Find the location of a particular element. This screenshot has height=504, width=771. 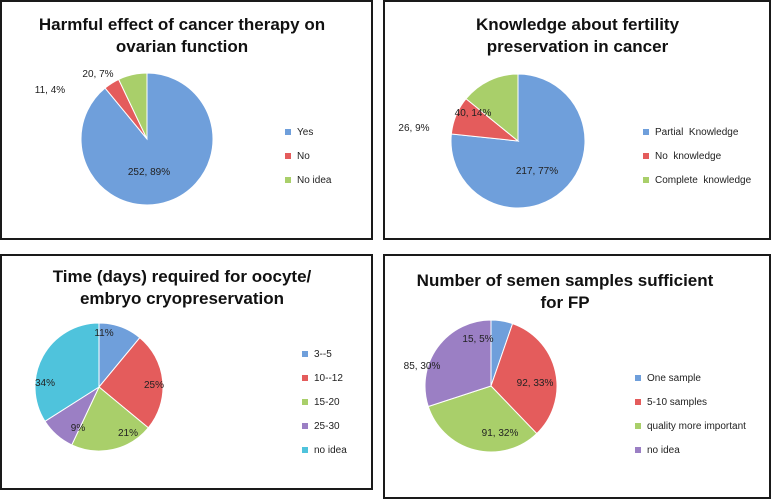

pie-chart: 15, 5% 92, 33% 91, 32% 85, 30% is located at coordinates (481, 386).